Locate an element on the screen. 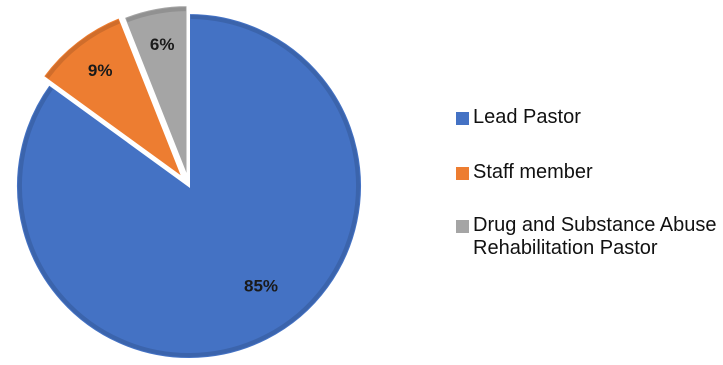 This screenshot has width=723, height=365. legend-item-lead-pastor: Lead Pastor is located at coordinates (589, 117).